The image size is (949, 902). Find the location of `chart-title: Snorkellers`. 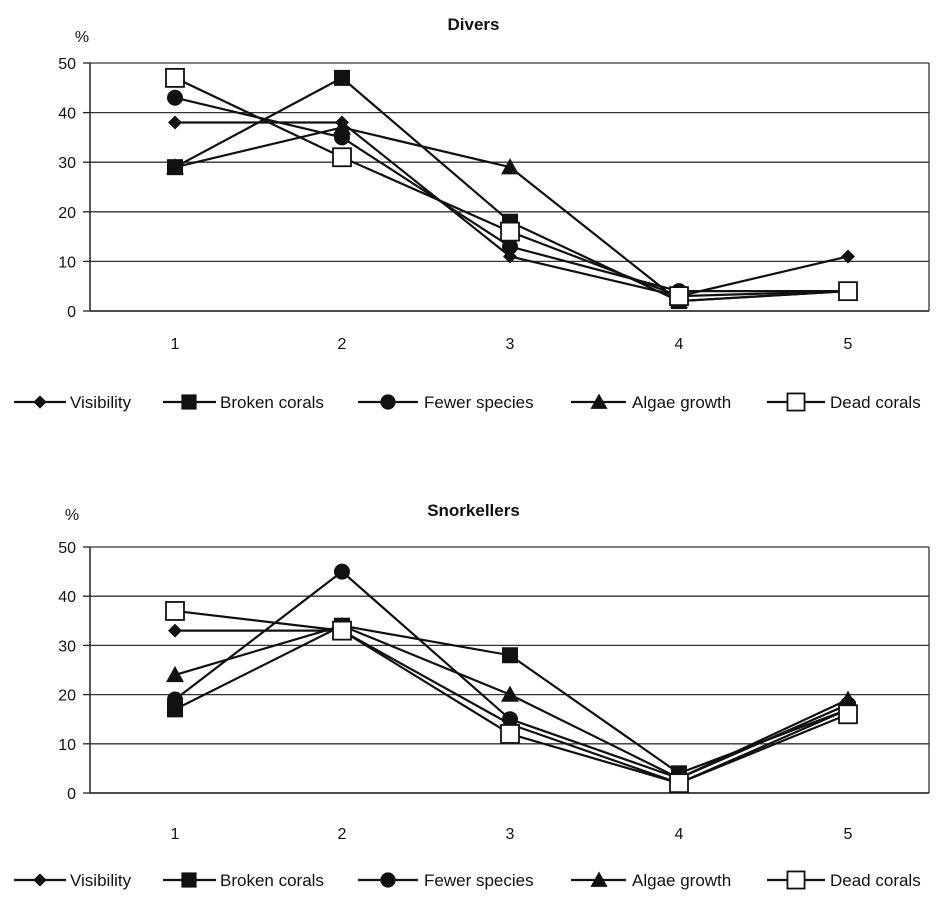

chart-title: Snorkellers is located at coordinates (473, 510).